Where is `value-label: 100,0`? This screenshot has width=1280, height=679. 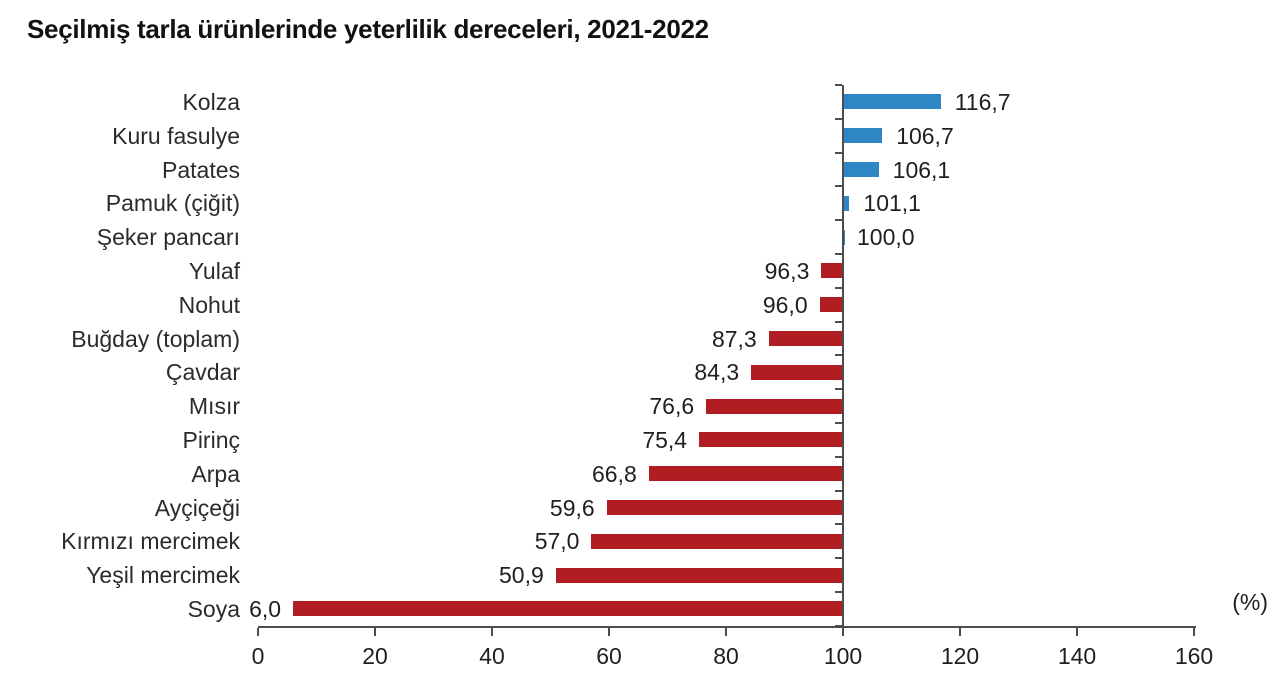
value-label: 100,0 is located at coordinates (886, 237).